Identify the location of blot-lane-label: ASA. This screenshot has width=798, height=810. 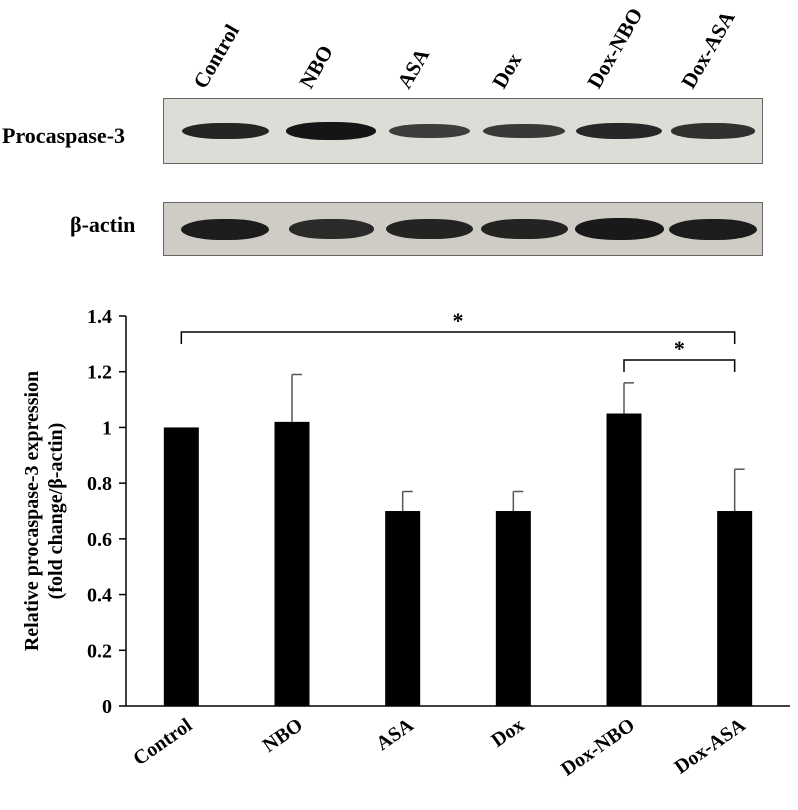
(413, 68).